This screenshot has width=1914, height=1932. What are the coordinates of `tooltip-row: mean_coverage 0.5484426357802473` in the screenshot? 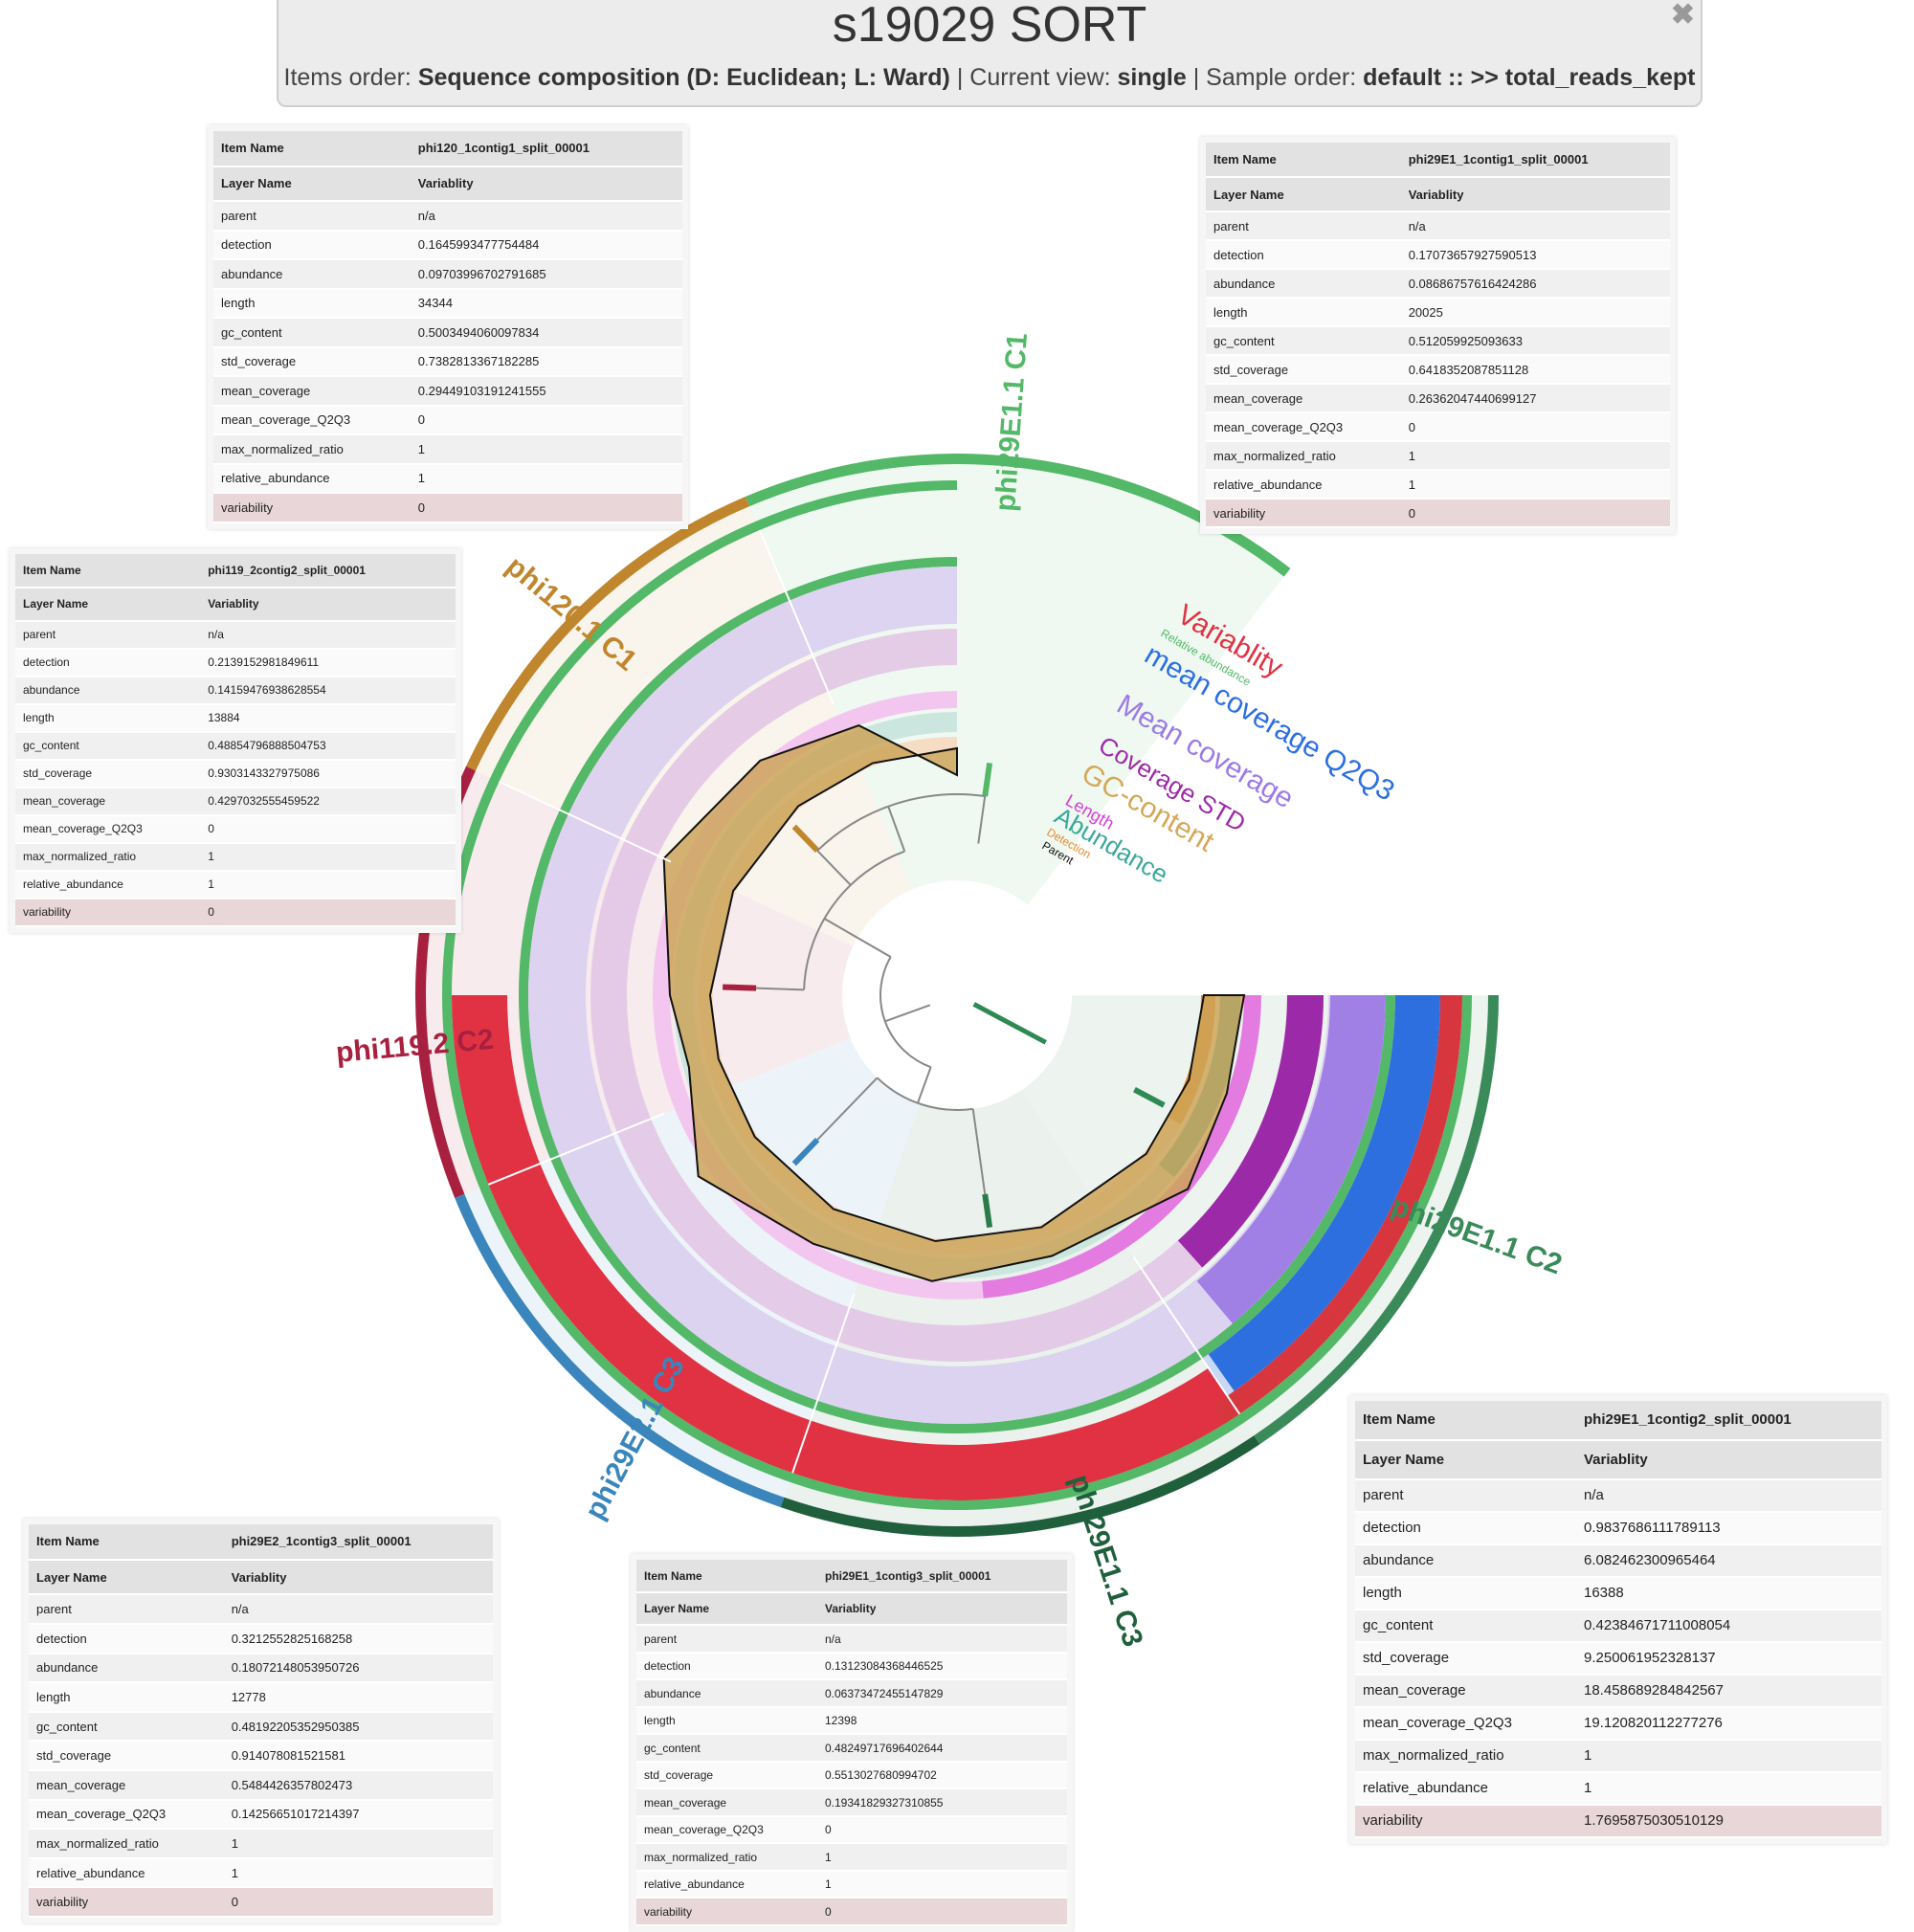 It's located at (261, 1785).